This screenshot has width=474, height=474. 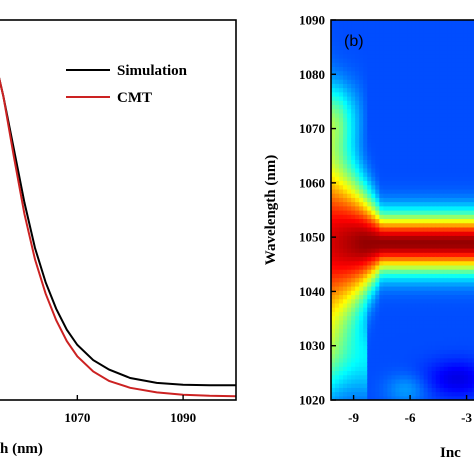 I want to click on x-axis-label: Inc, so click(x=450, y=453).